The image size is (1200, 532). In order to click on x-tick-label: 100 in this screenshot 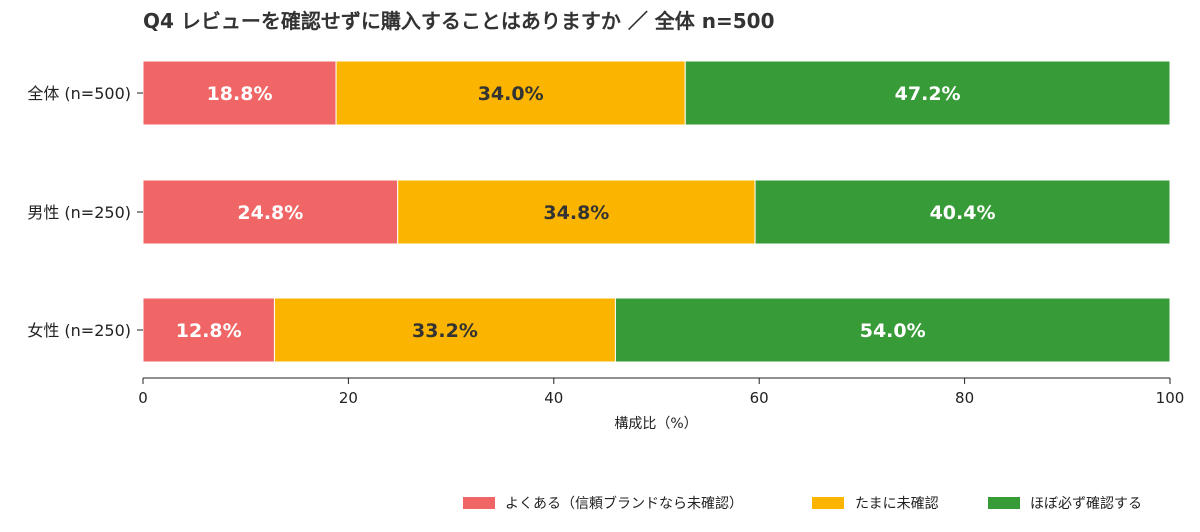, I will do `click(1170, 398)`.